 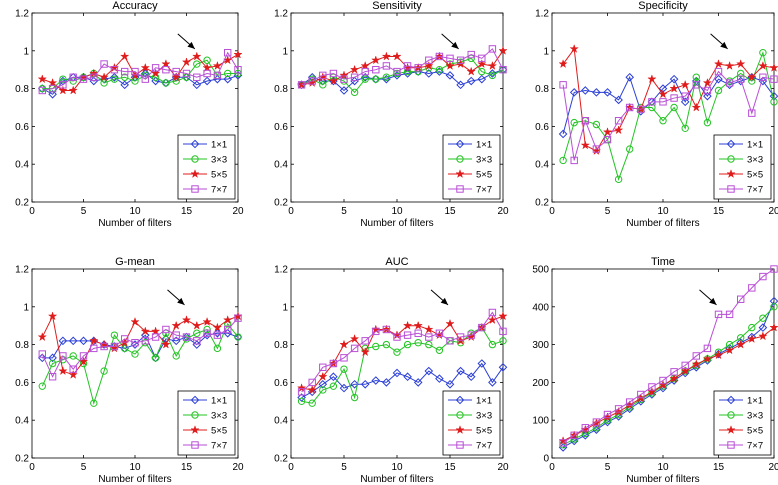 What do you see at coordinates (546, 459) in the screenshot?
I see `y-tick-label: 0` at bounding box center [546, 459].